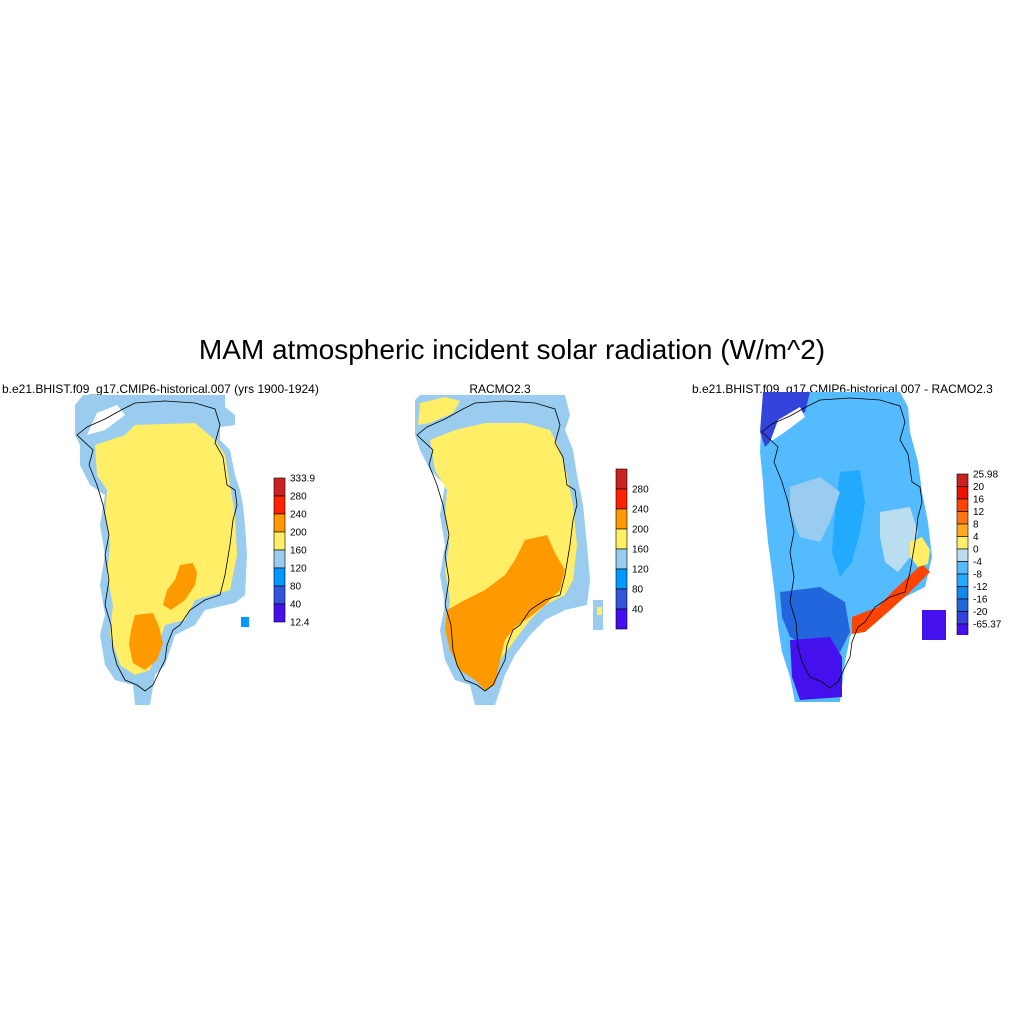 The width and height of the screenshot is (1024, 1024). Describe the element at coordinates (980, 587) in the screenshot. I see `colorbar-label: -12` at that location.